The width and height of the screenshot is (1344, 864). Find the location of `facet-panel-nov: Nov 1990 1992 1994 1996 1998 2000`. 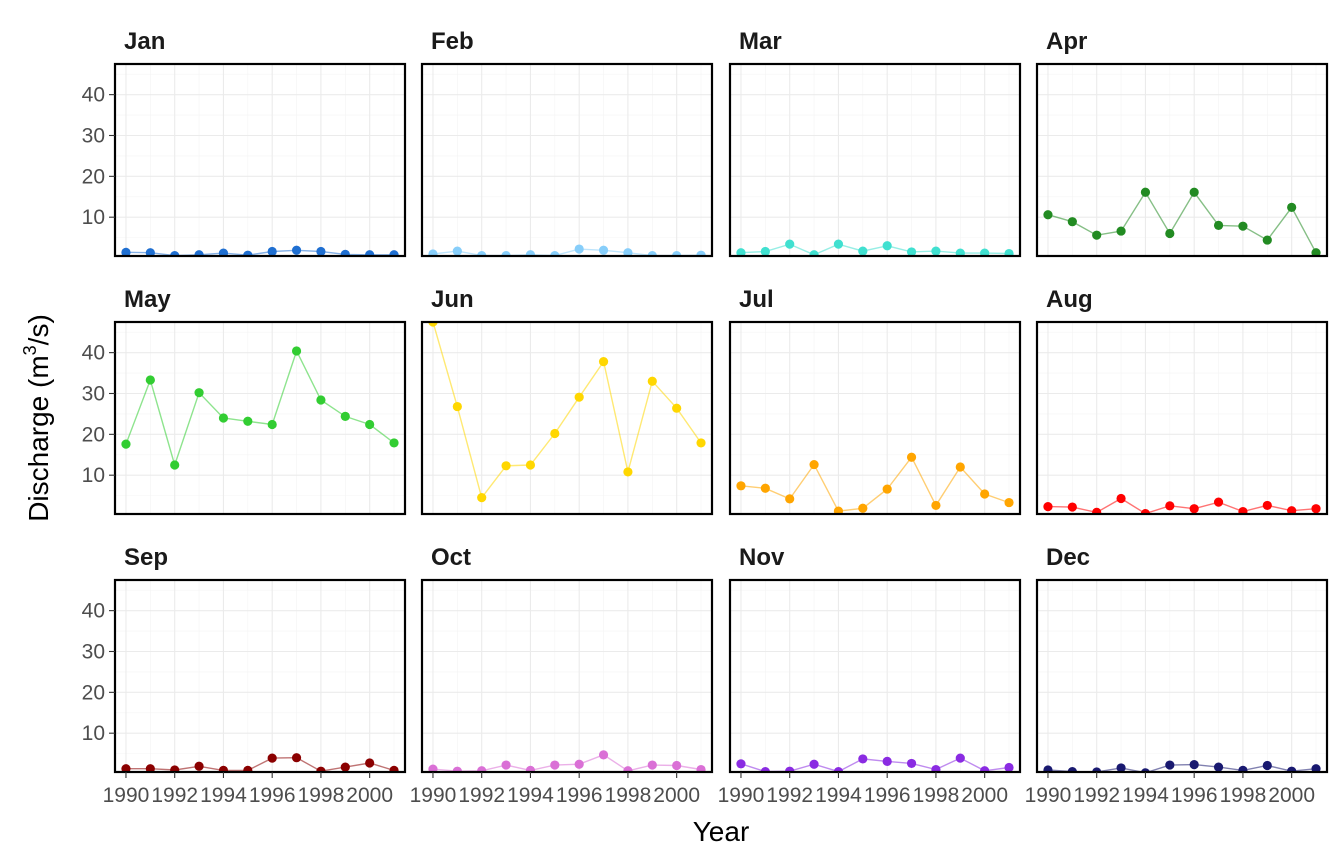

facet-panel-nov: Nov 1990 1992 1994 1996 1998 2000 is located at coordinates (870, 675).